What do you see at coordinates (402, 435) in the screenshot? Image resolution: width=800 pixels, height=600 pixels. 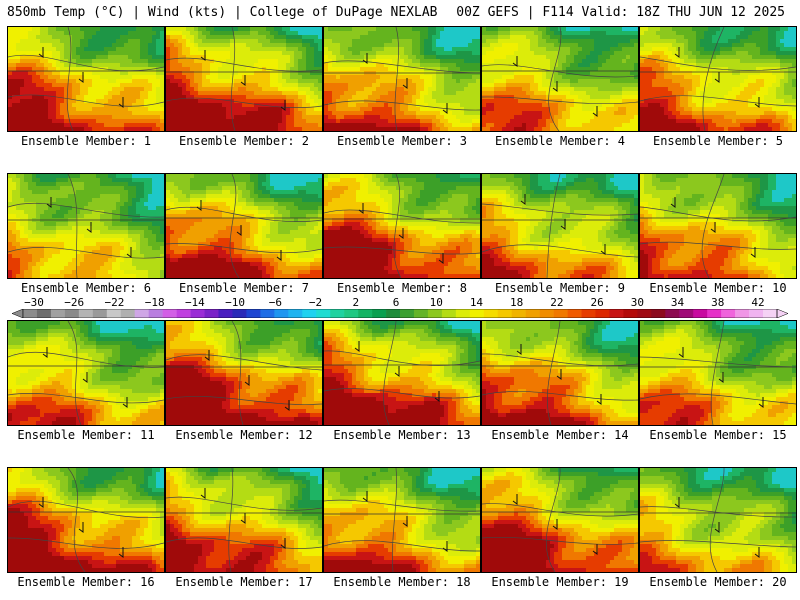 I see `ensemble-member-label: Ensemble Member: 13` at bounding box center [402, 435].